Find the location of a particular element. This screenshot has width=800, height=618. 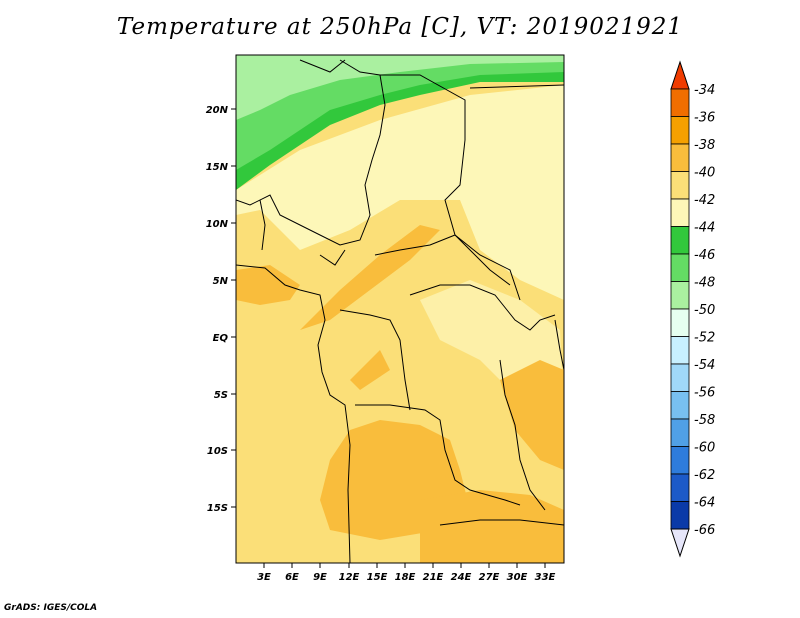

colorbar-label: -42 is located at coordinates (704, 200).